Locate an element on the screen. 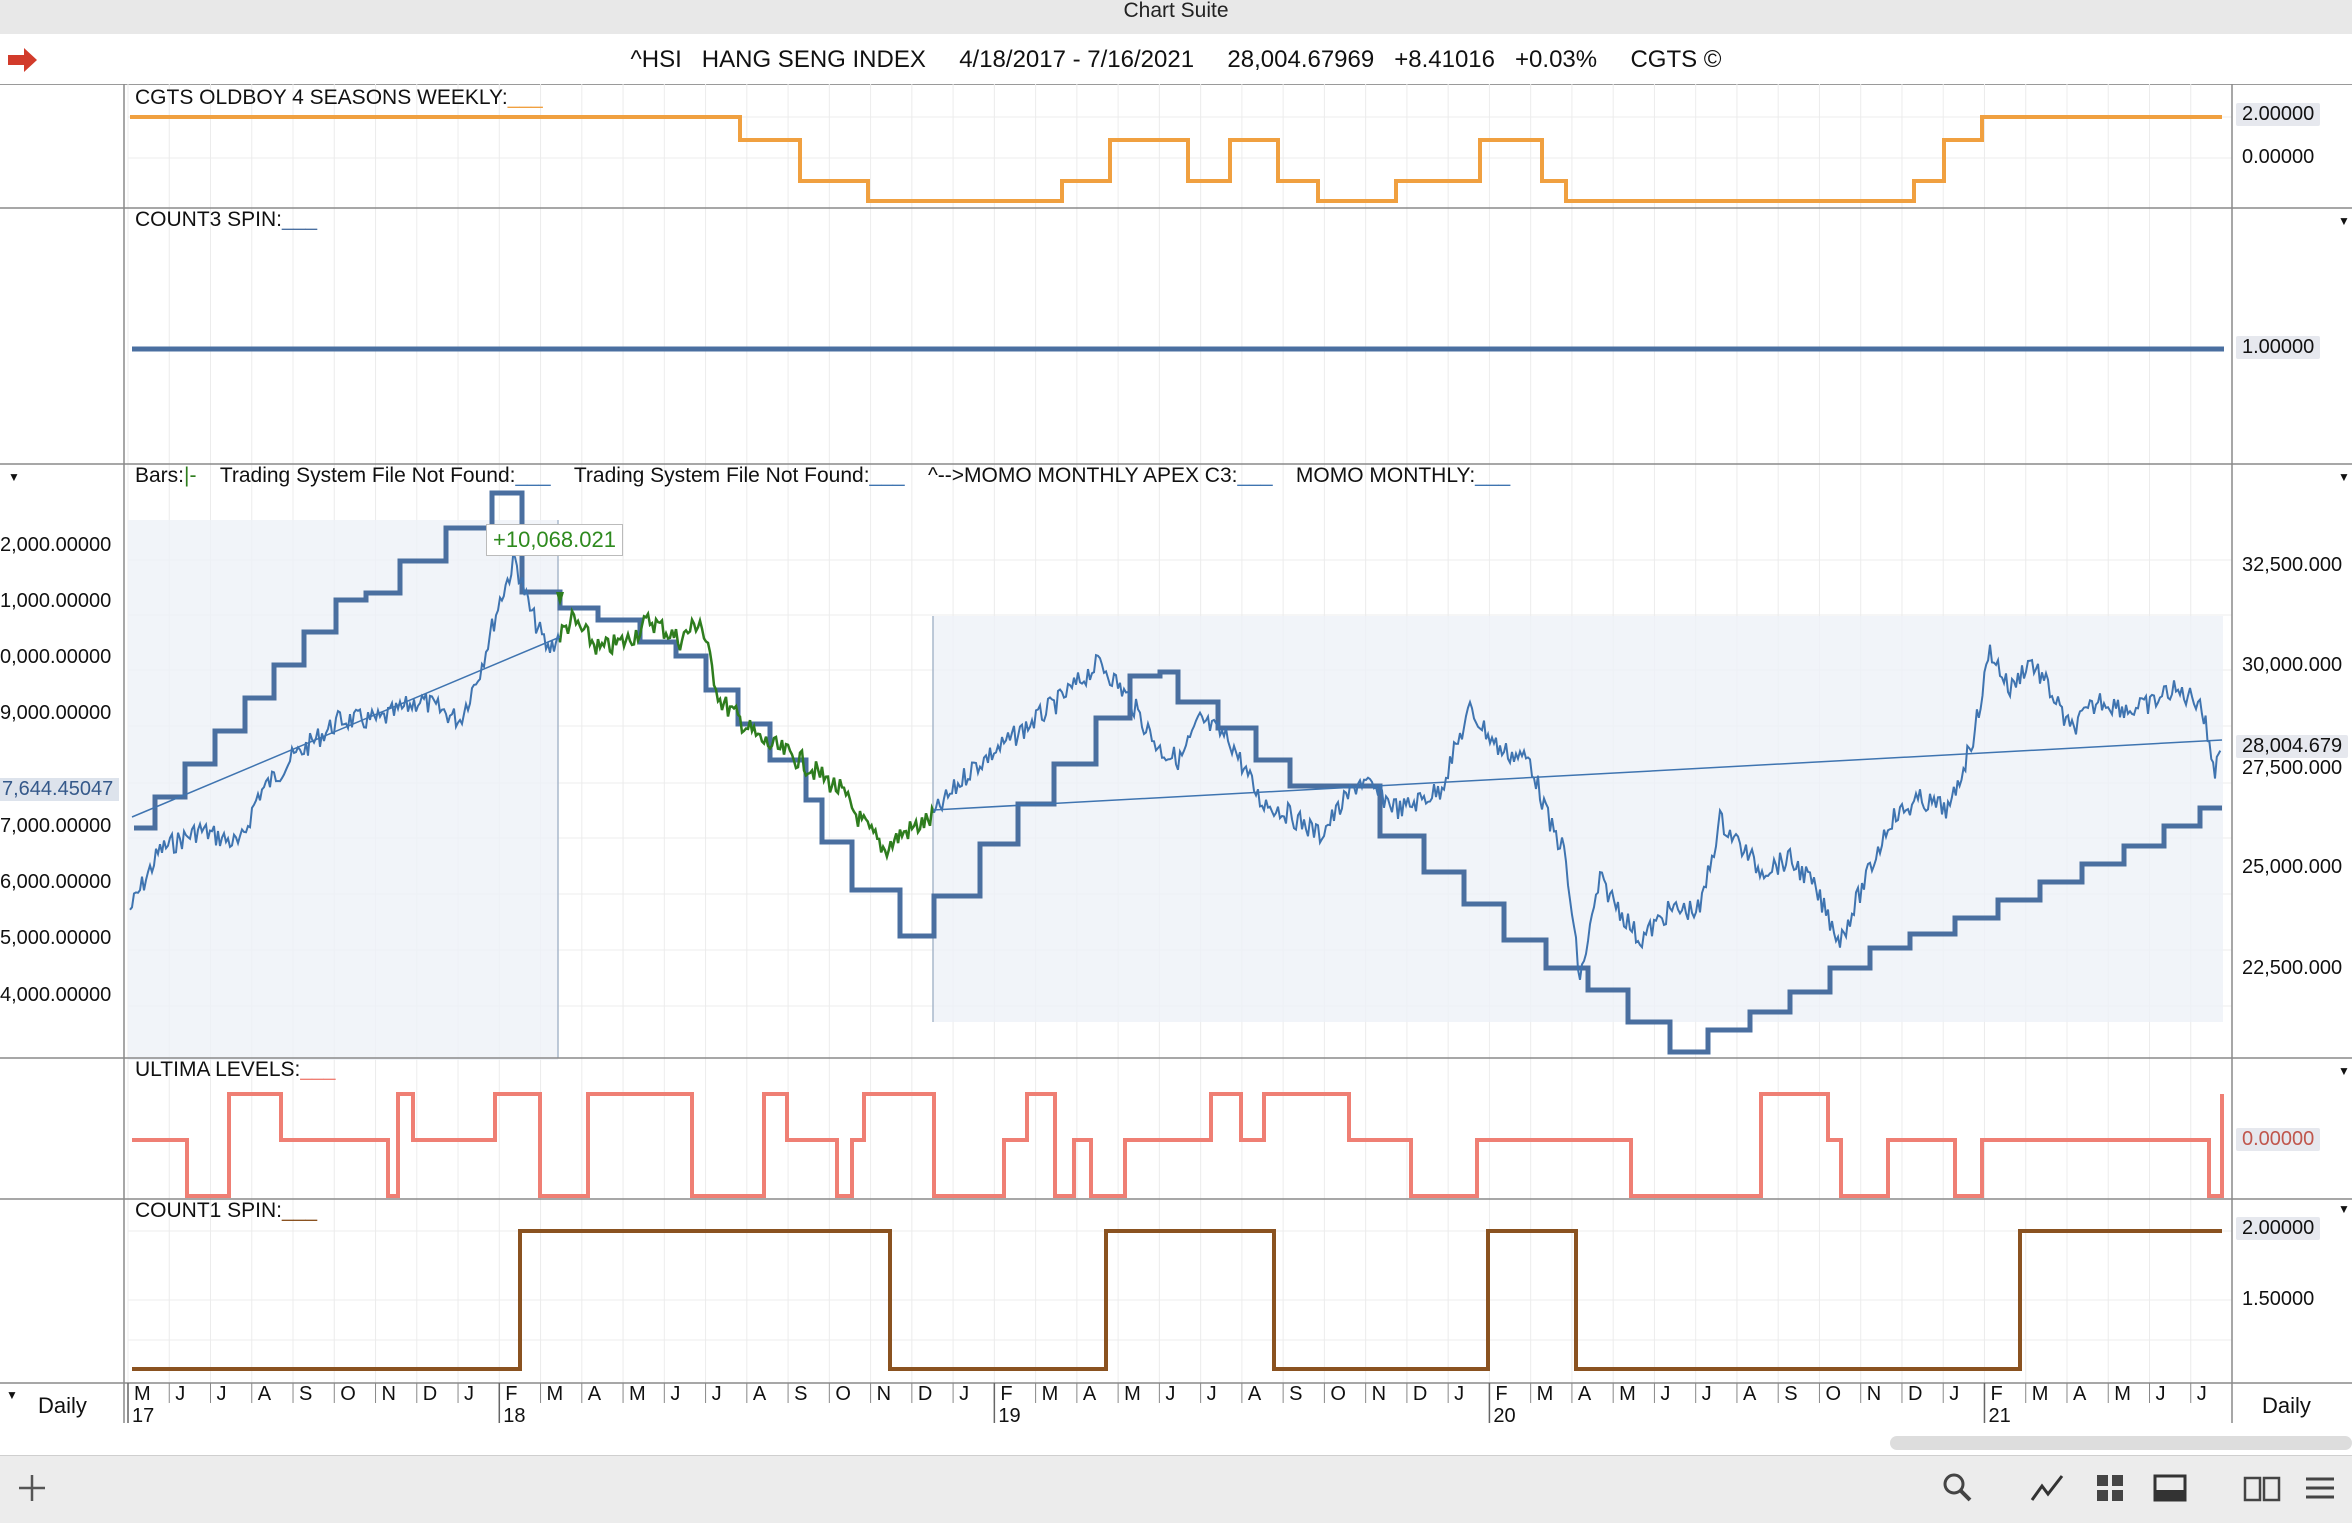 The image size is (2352, 1523). legend-ts2: Trading System File Not Found: is located at coordinates (721, 475).